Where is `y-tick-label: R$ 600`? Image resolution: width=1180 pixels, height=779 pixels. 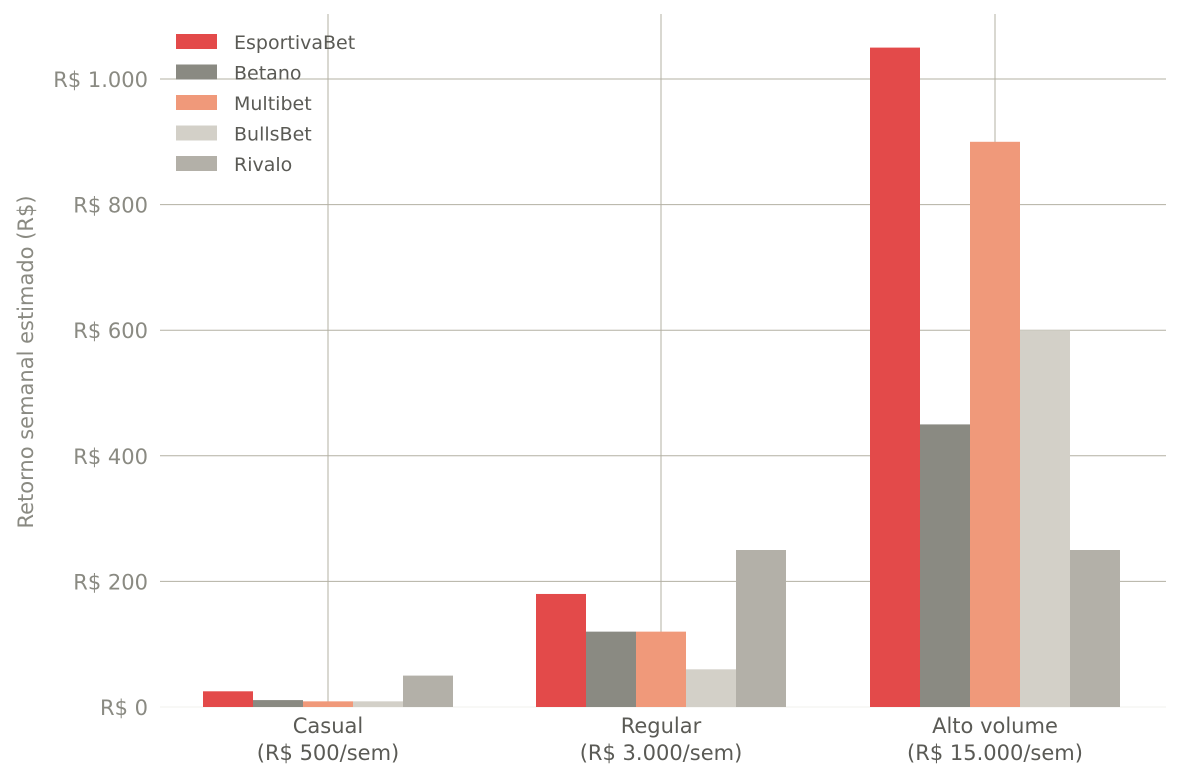 y-tick-label: R$ 600 is located at coordinates (110, 331).